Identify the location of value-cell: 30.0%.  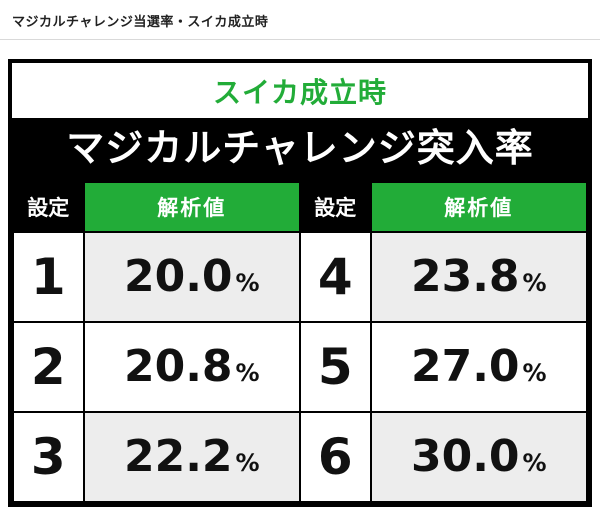
(479, 456).